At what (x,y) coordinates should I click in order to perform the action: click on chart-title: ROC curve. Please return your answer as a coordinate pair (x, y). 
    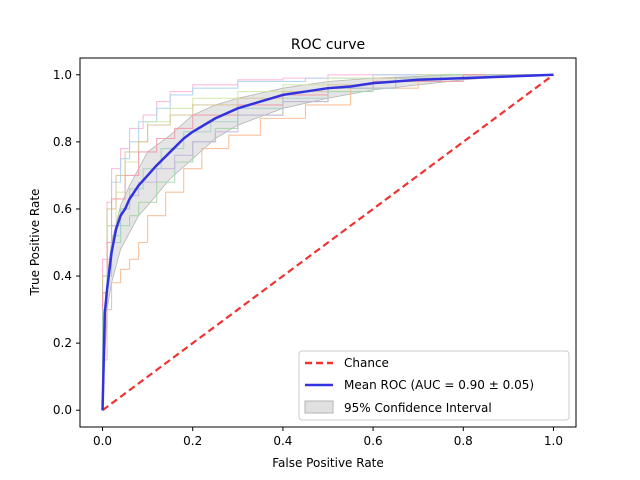
    Looking at the image, I should click on (328, 45).